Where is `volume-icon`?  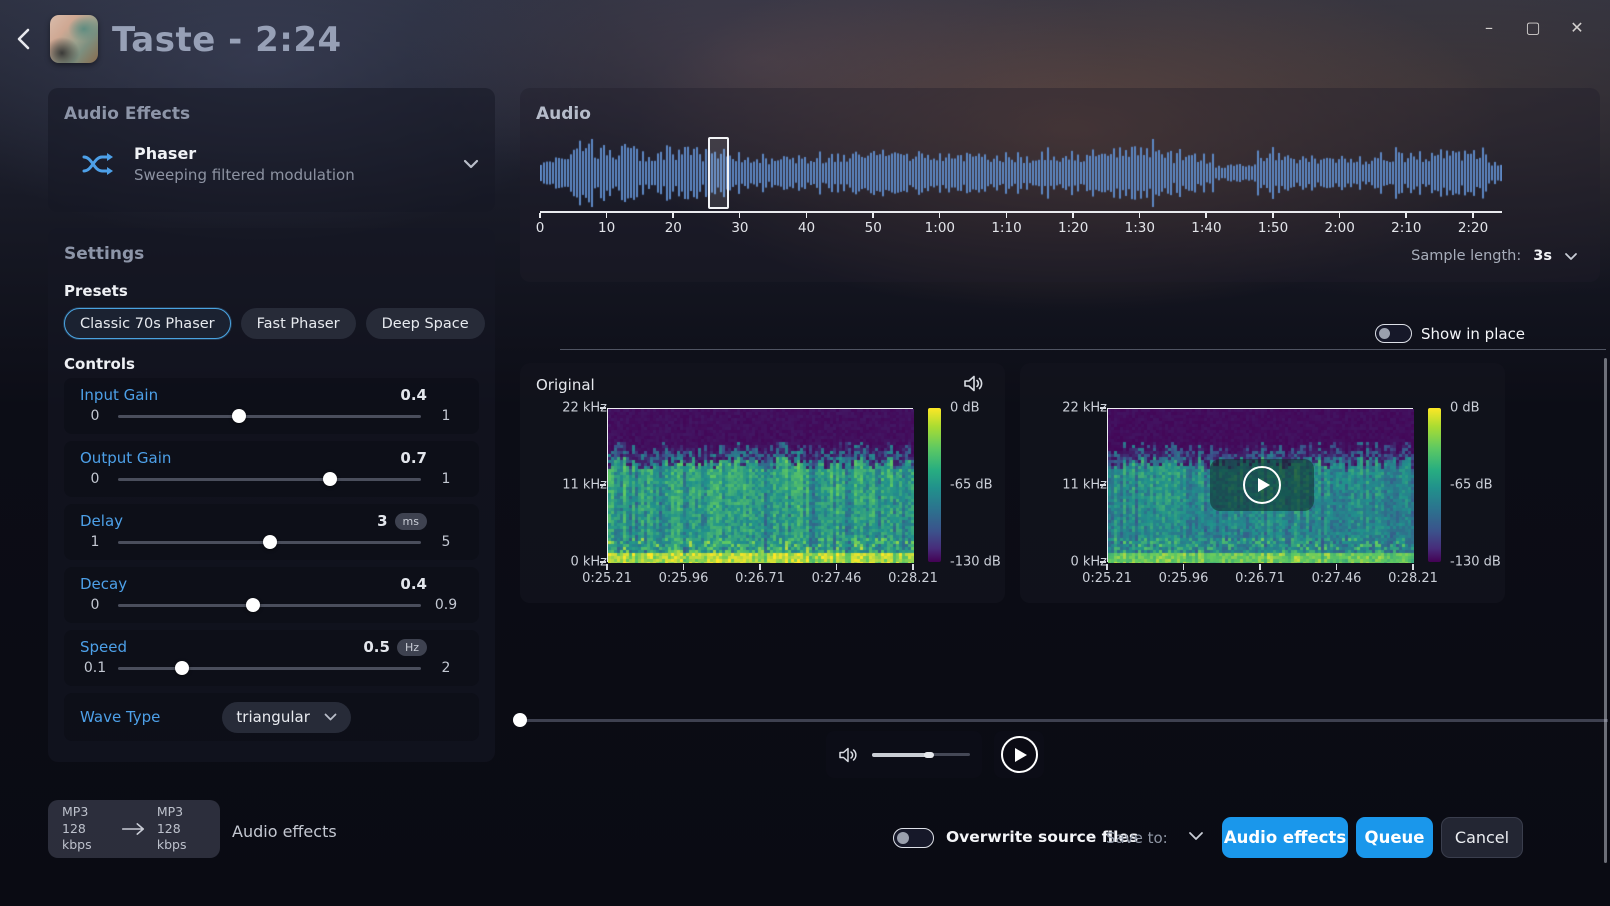 volume-icon is located at coordinates (849, 755).